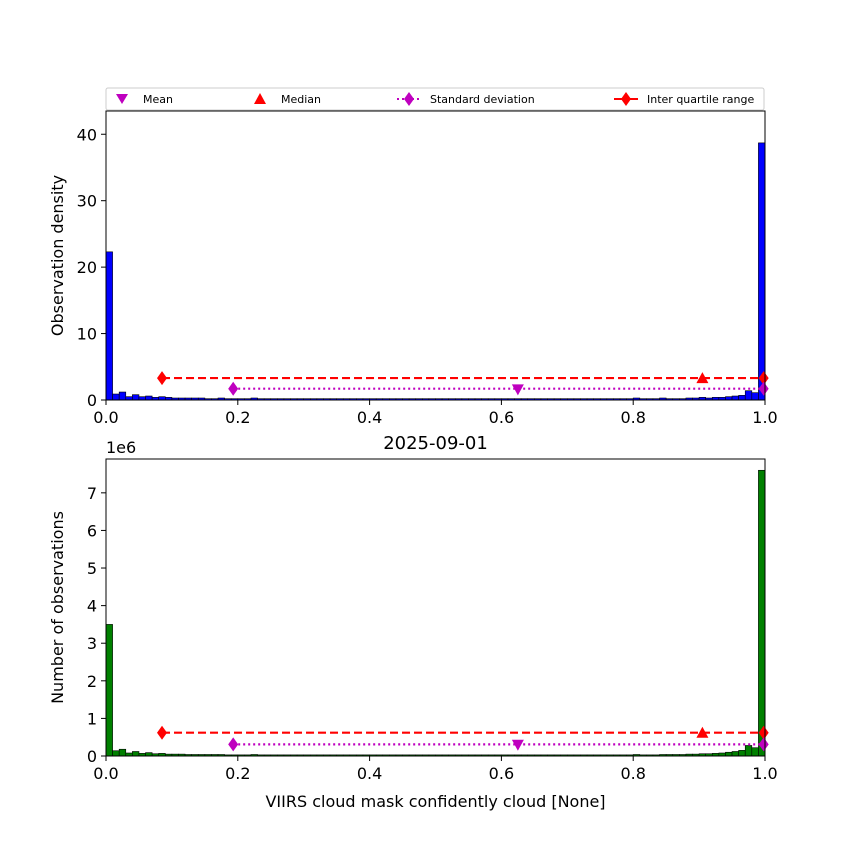 The width and height of the screenshot is (850, 850). Describe the element at coordinates (92, 718) in the screenshot. I see `count-y-tick-label: 1` at that location.